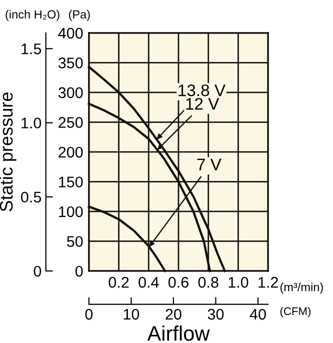 The height and width of the screenshot is (343, 333). I want to click on text: (m³/min), so click(301, 288).